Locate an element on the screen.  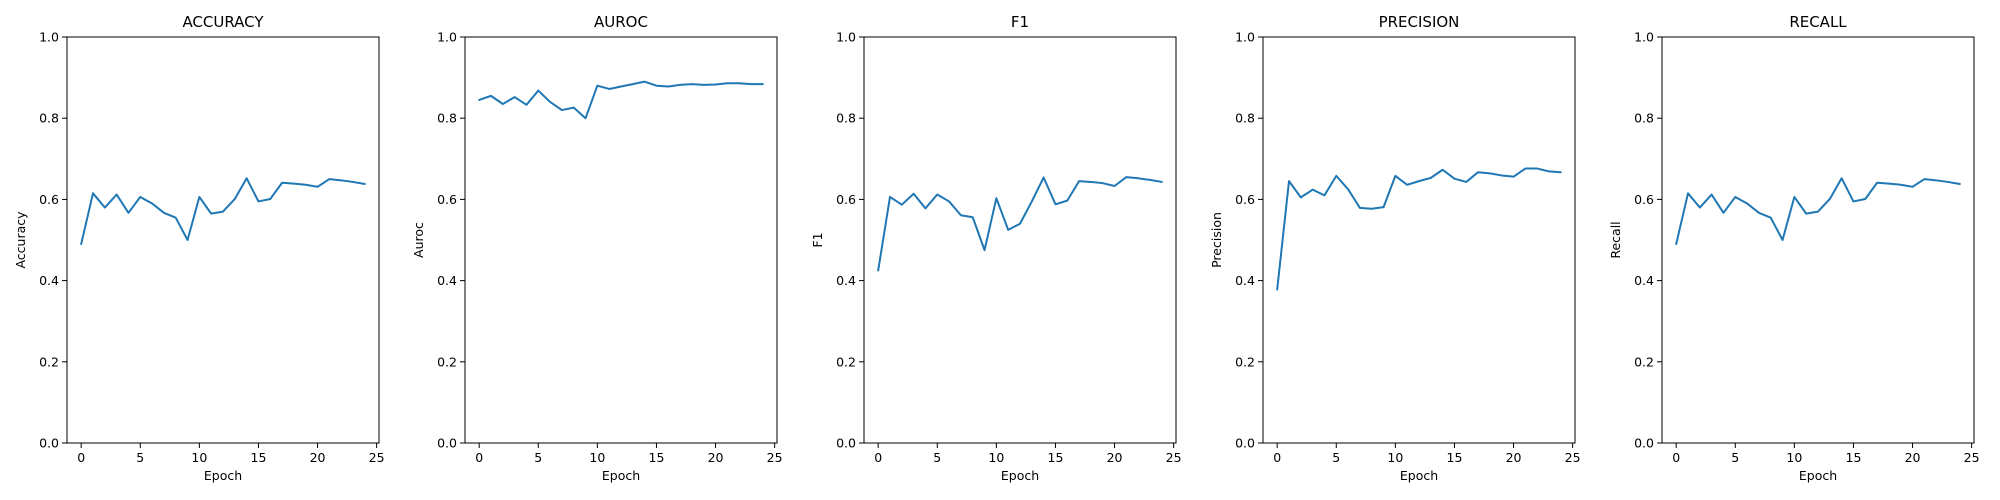
auroc-x-tick-label: 15 is located at coordinates (657, 457).